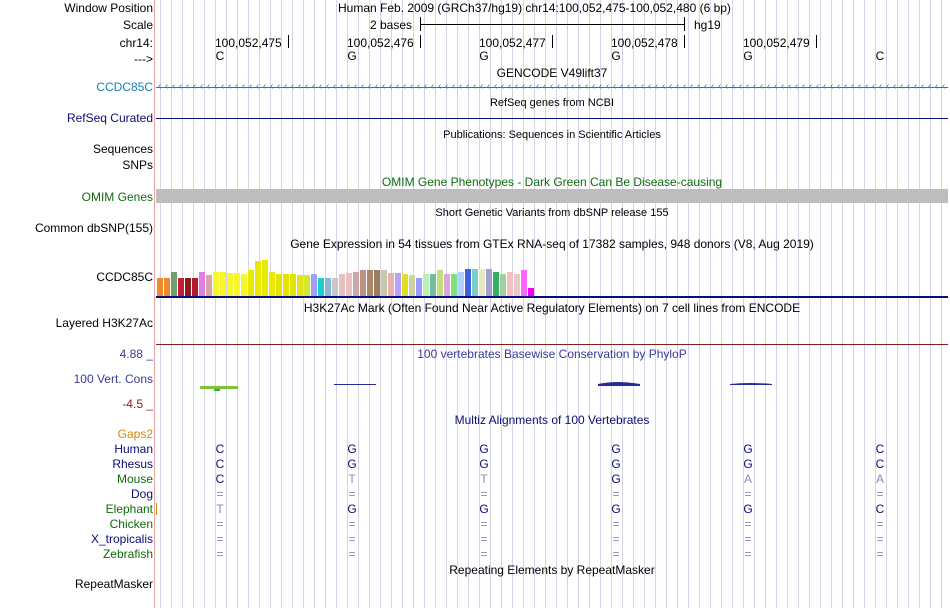 Image resolution: width=950 pixels, height=608 pixels. Describe the element at coordinates (154, 304) in the screenshot. I see `label-column-border` at that location.